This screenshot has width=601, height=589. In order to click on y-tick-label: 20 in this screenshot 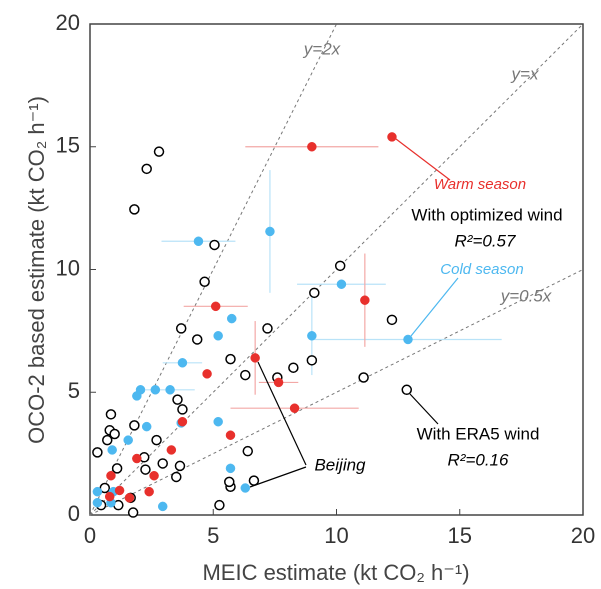, I will do `click(68, 22)`.